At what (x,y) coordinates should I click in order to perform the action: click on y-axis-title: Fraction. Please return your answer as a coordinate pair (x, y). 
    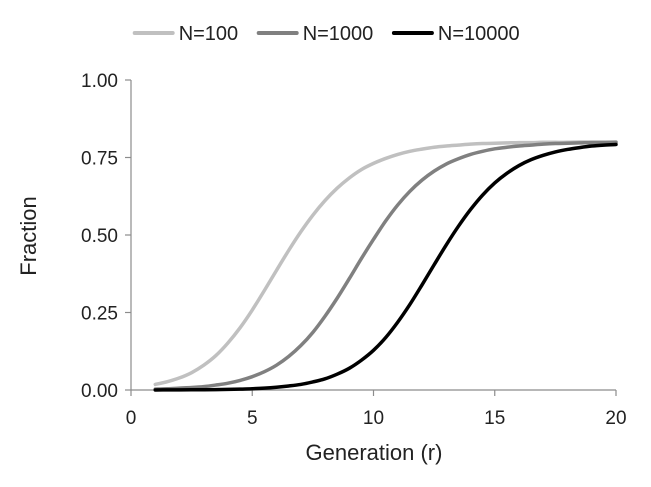
    Looking at the image, I should click on (28, 235).